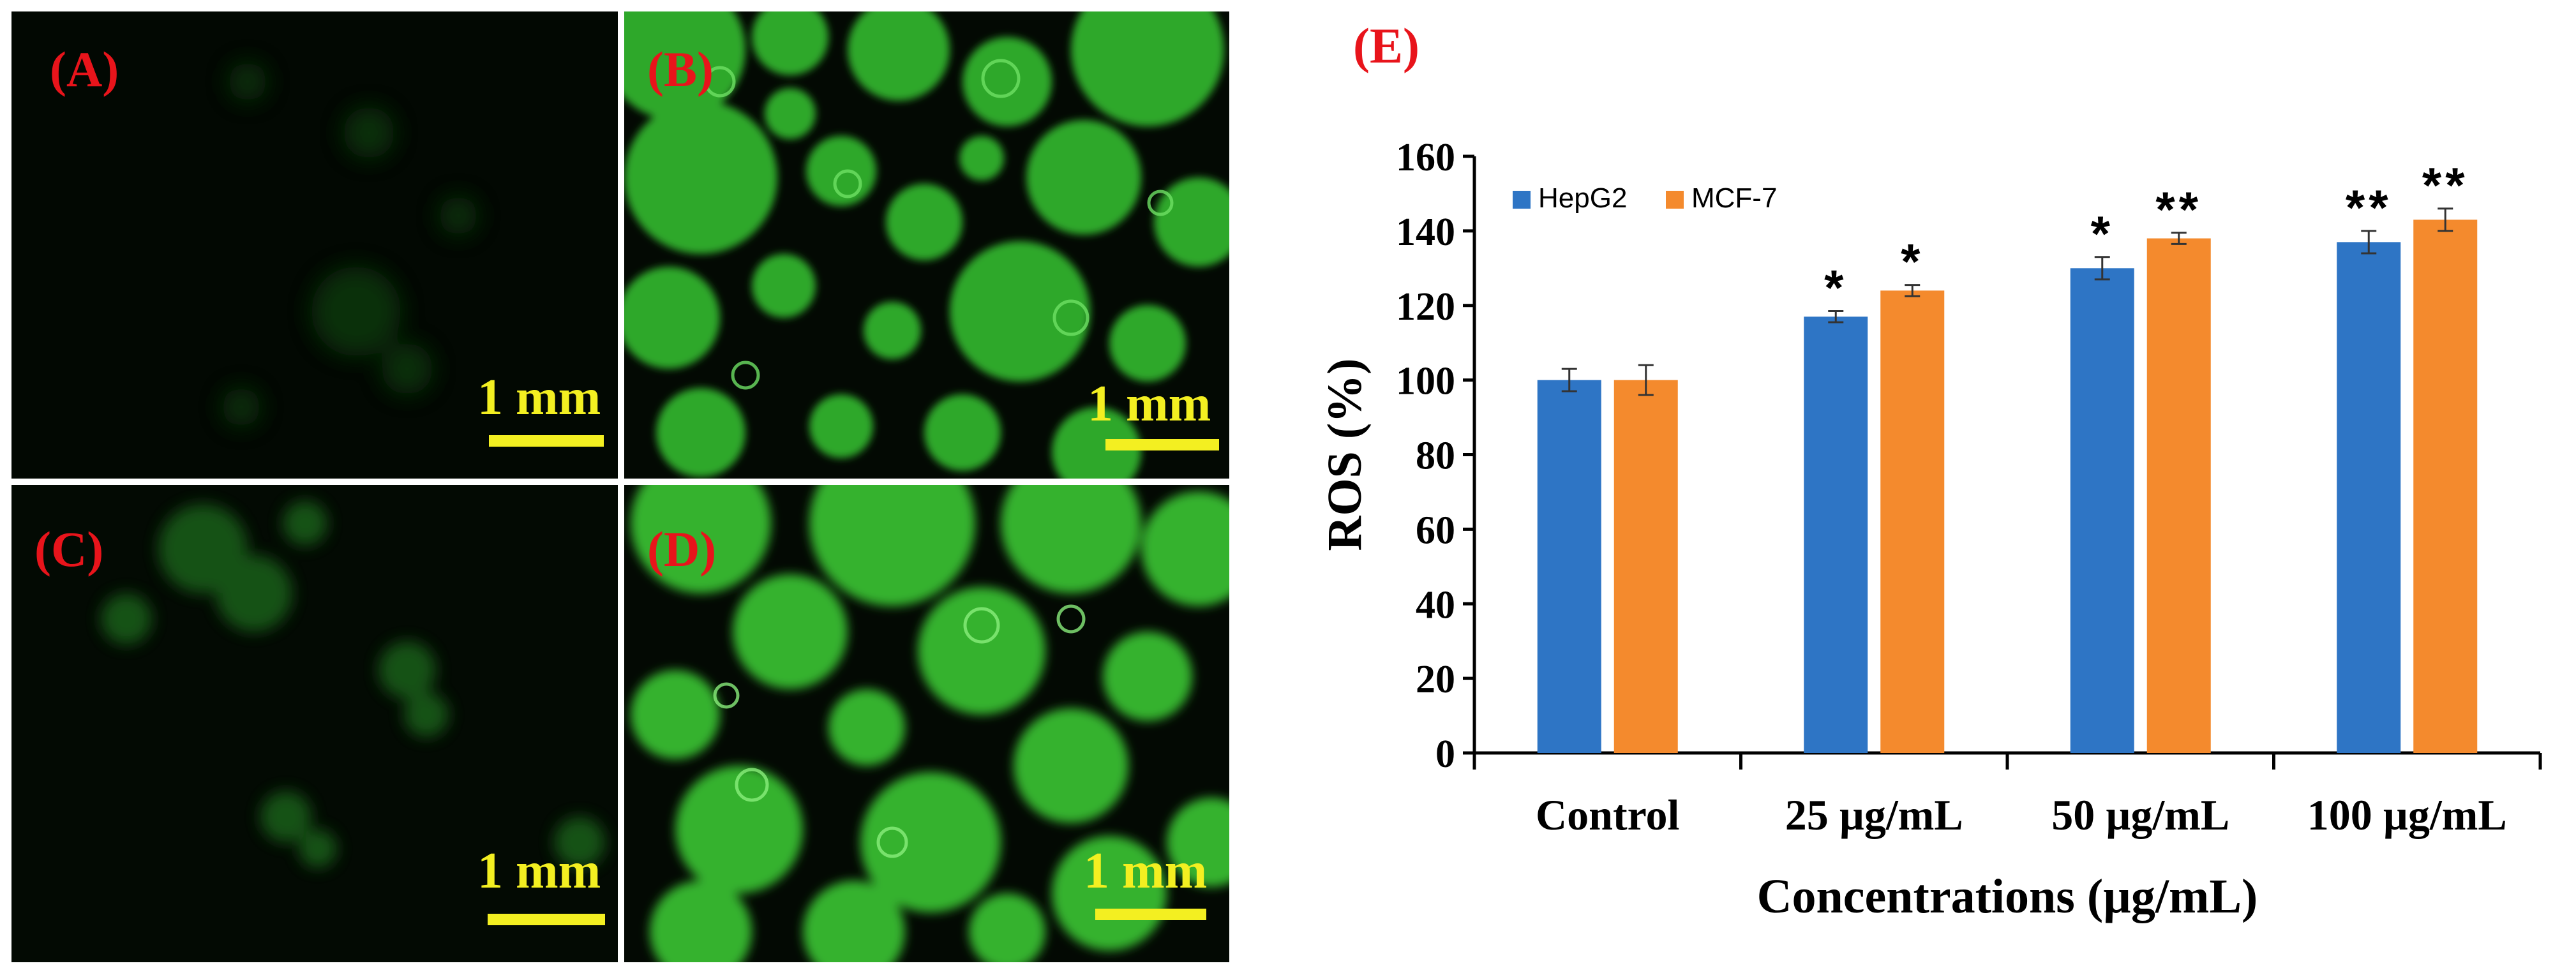 The height and width of the screenshot is (975, 2576). I want to click on panel-c: (C) 1 mm, so click(314, 723).